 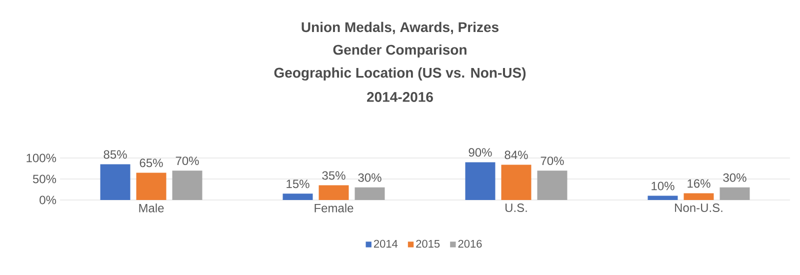 I want to click on legend-label: 2015, so click(x=428, y=244).